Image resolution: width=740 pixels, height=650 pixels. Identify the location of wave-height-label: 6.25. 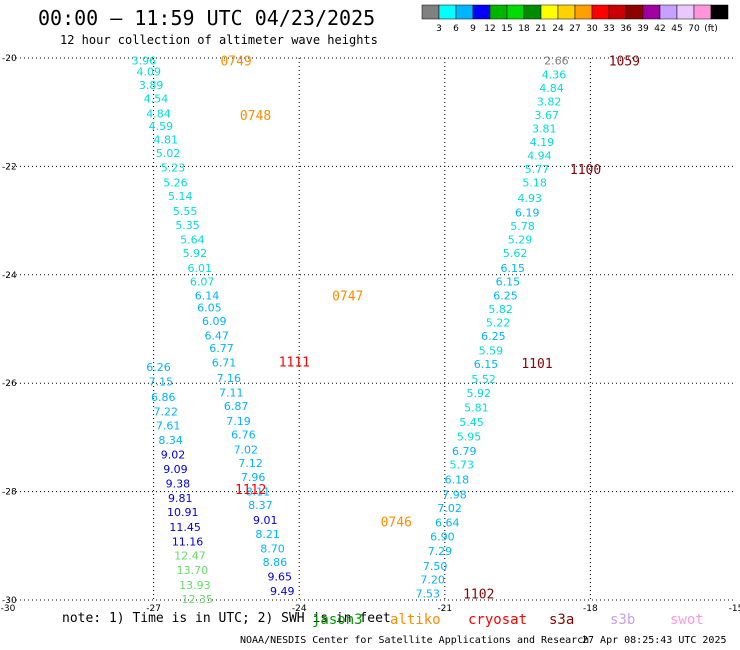
(505, 295).